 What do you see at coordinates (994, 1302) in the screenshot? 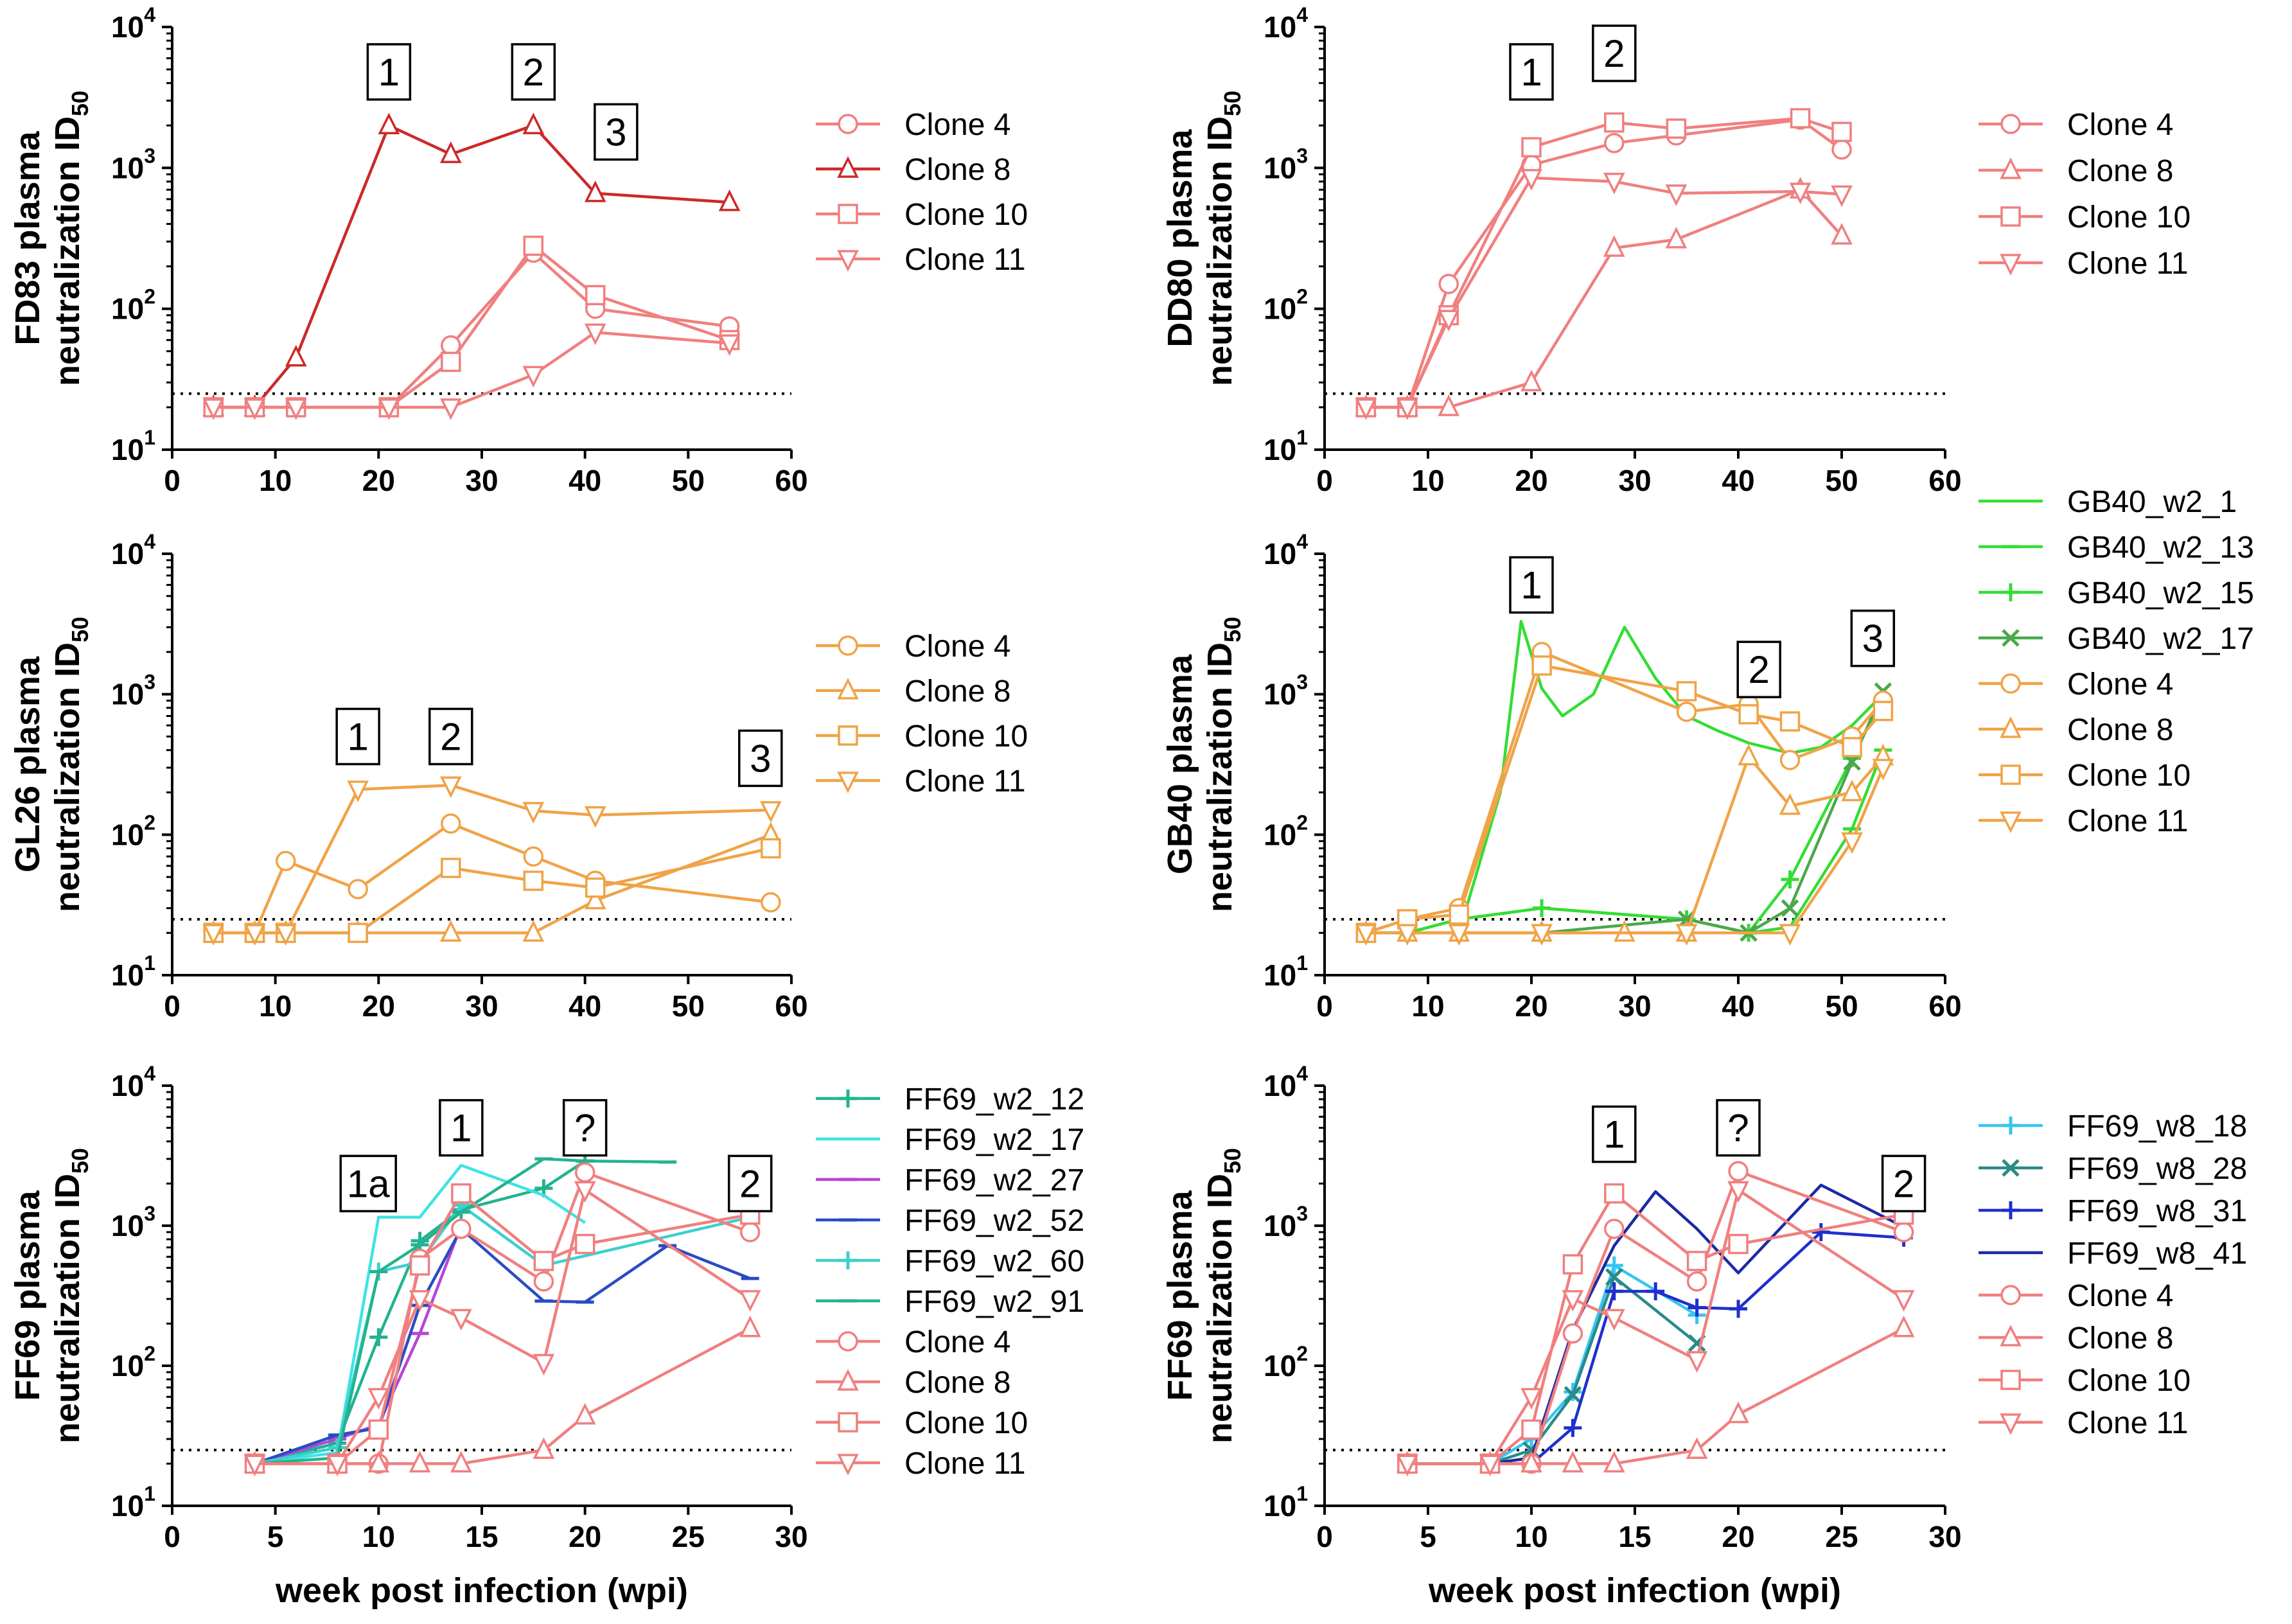
I see `legend-label: FF69_w2_91` at bounding box center [994, 1302].